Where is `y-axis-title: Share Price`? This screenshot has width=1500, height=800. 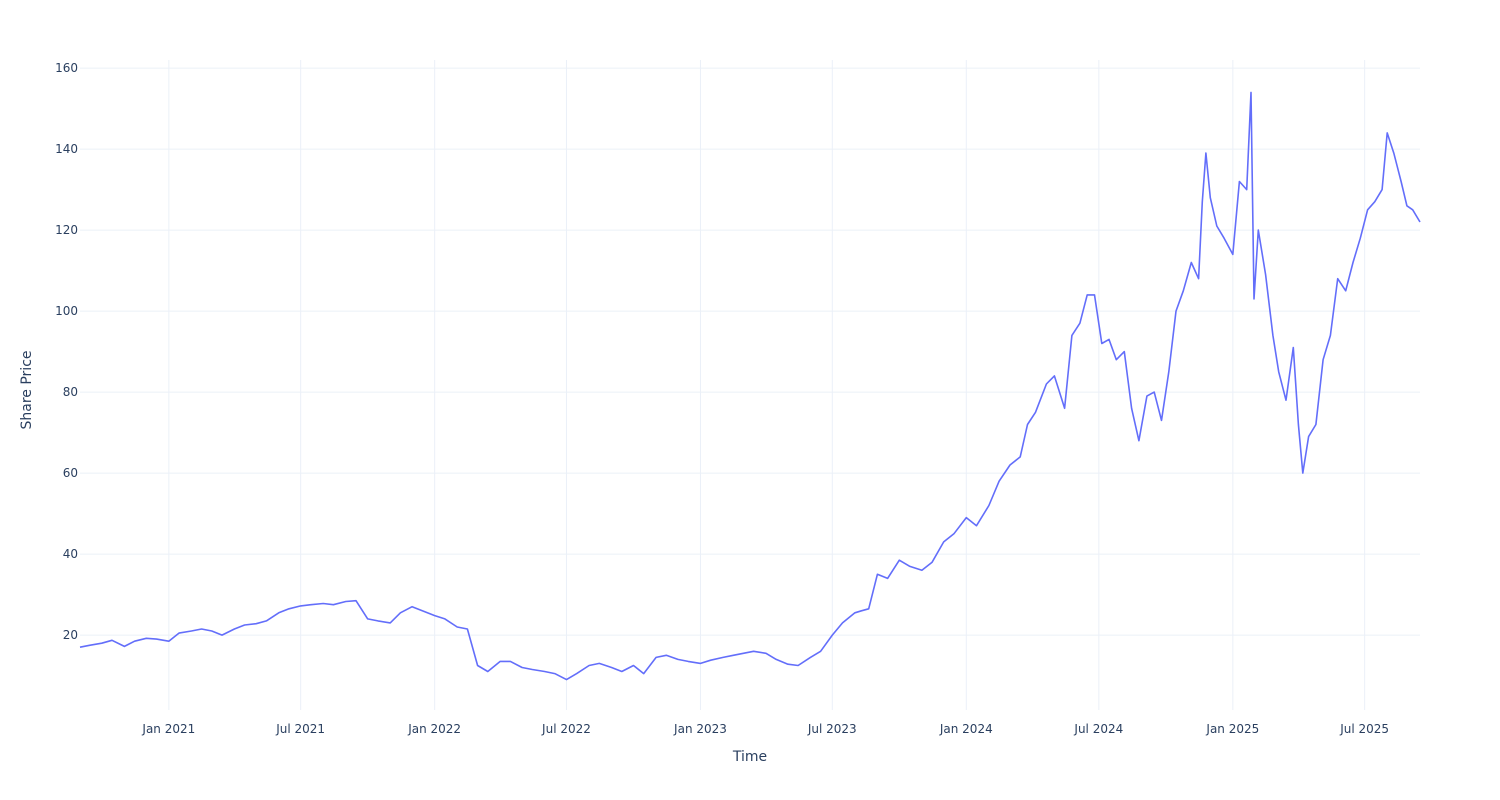 y-axis-title: Share Price is located at coordinates (27, 389).